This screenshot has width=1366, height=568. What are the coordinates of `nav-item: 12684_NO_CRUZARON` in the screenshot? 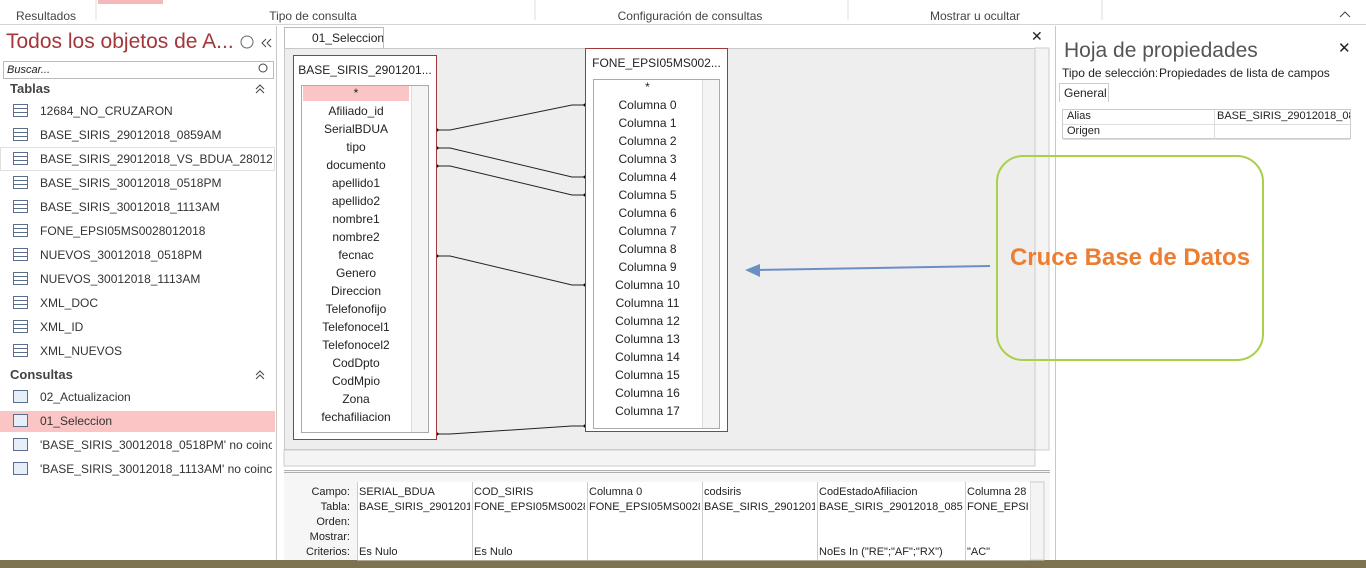 It's located at (106, 111).